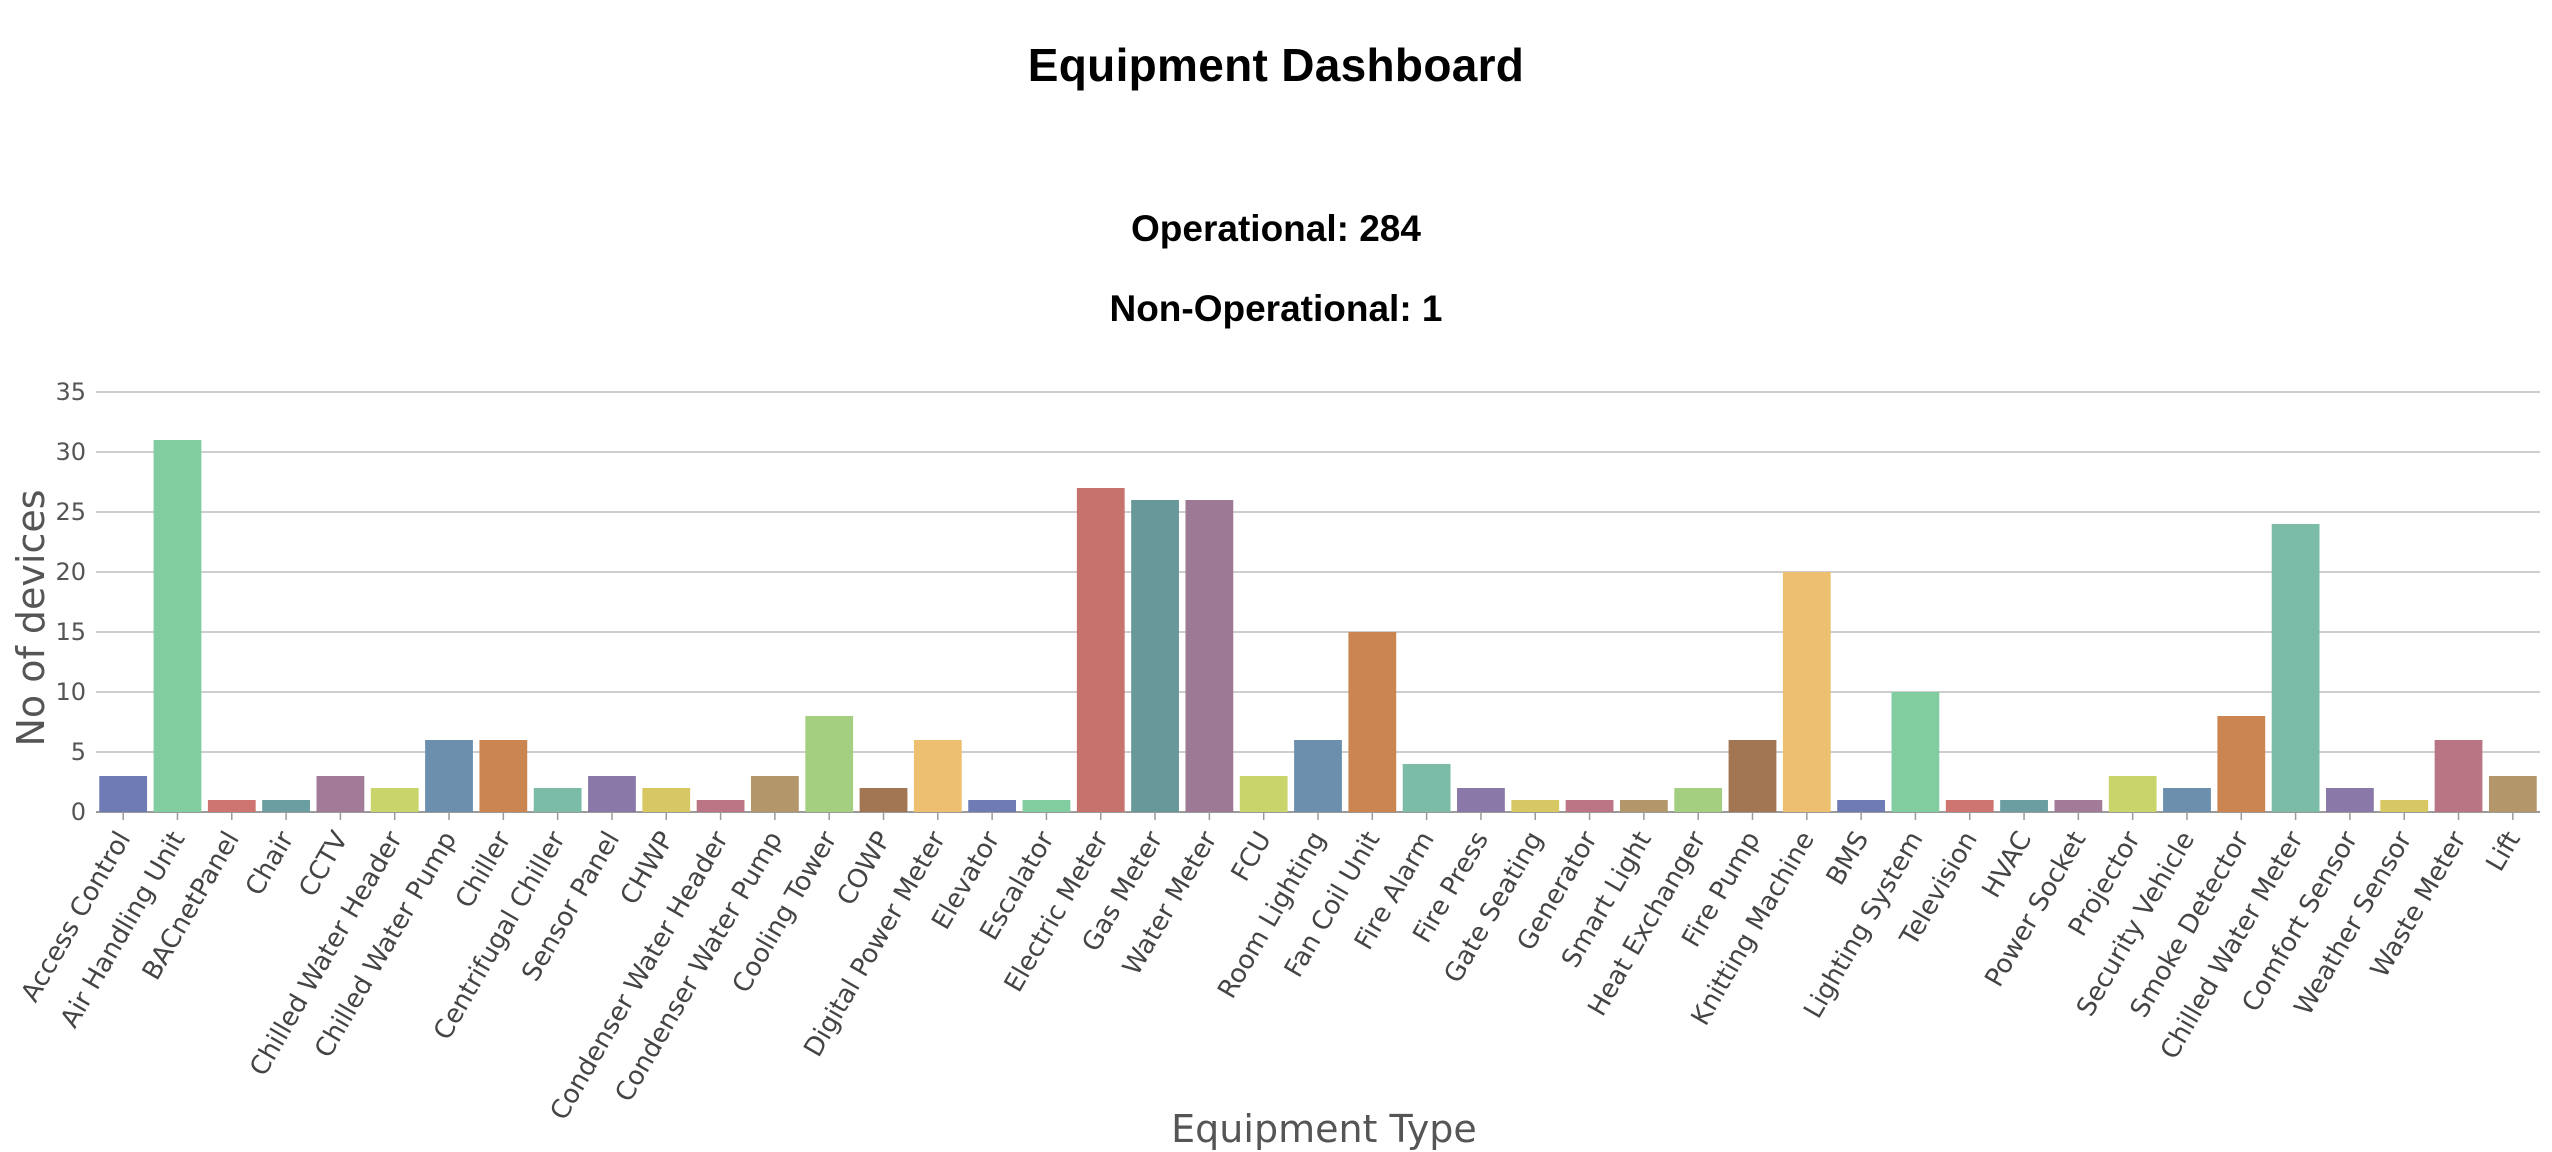 This screenshot has width=2552, height=1152. I want to click on y-tick-label: 20, so click(70, 572).